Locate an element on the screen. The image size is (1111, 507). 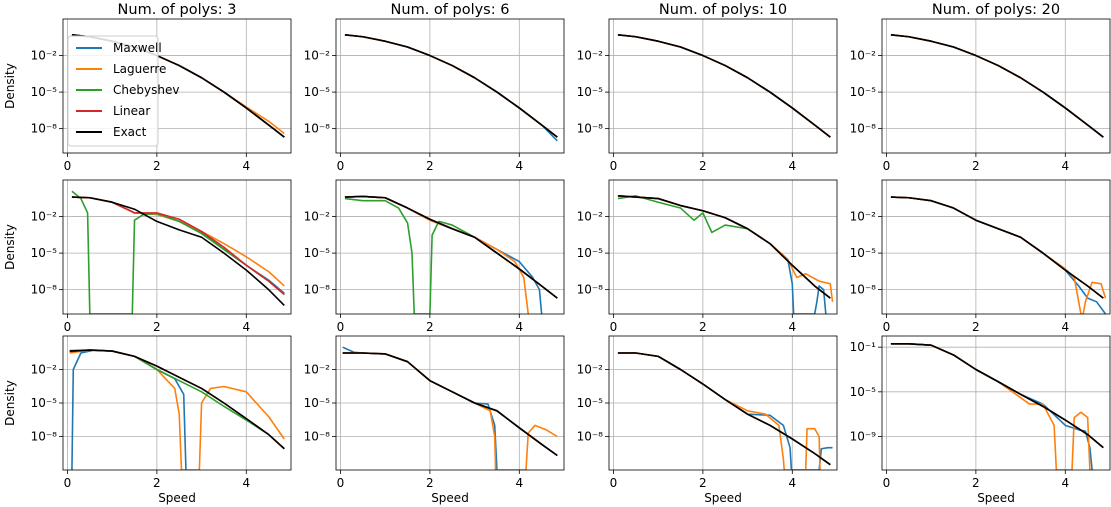
panel-r3-c4: 0 2 4 10⁻¹ 10⁻⁵ 10⁻⁹ Speed is located at coordinates (980, 420).